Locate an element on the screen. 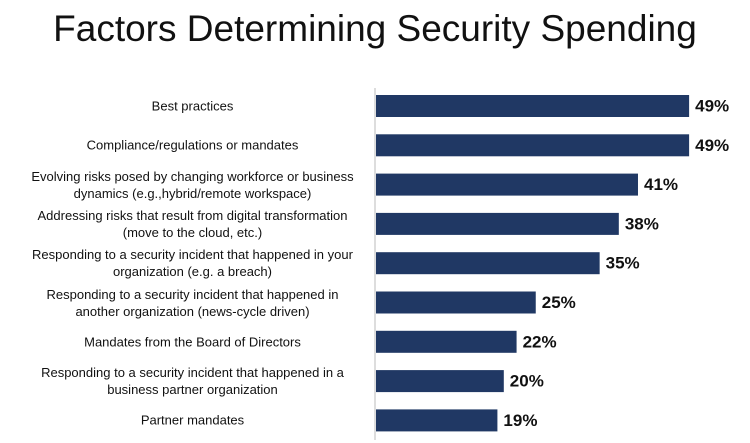 The image size is (750, 443). category-label: Best practices is located at coordinates (192, 106).